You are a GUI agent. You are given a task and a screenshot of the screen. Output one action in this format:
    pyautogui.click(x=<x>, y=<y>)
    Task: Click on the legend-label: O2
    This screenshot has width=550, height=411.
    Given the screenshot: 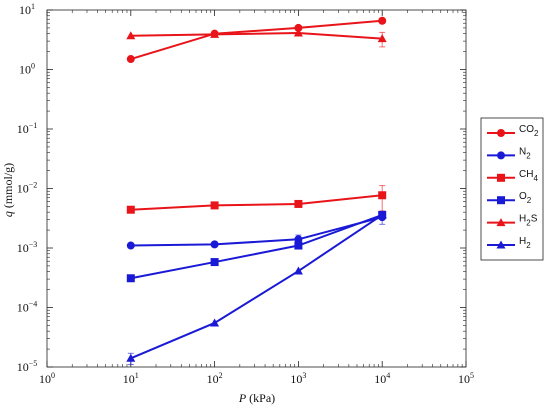 What is the action you would take?
    pyautogui.click(x=525, y=198)
    